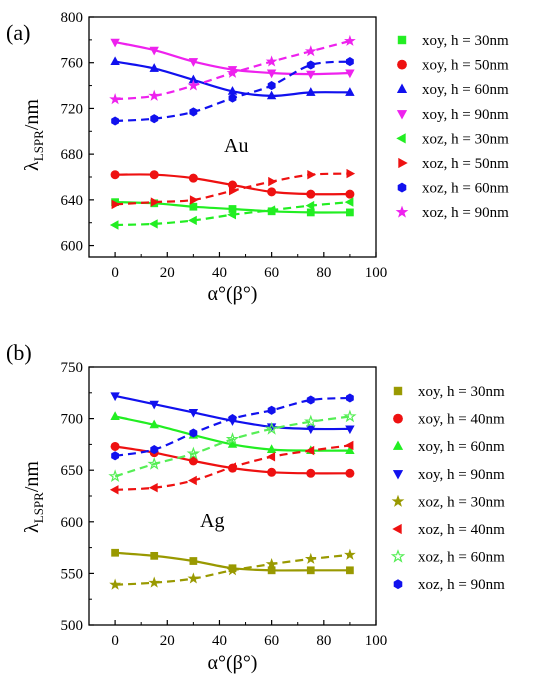  I want to click on legend-entry: xoy, h = 90nm, so click(448, 475).